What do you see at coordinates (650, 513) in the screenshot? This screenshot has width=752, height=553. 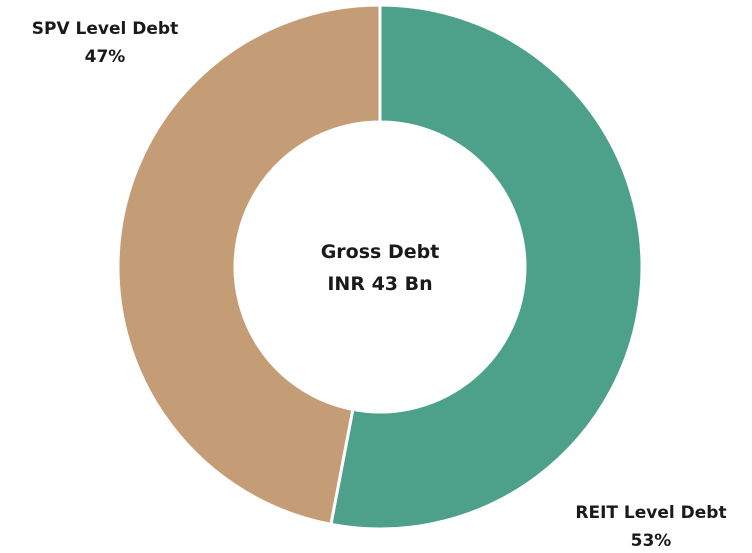 I see `slice-label-reit: REIT Level Debt` at bounding box center [650, 513].